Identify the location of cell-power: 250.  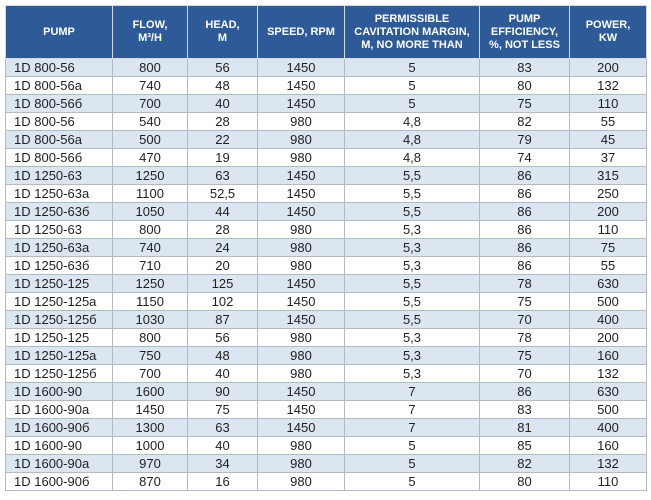
(608, 193).